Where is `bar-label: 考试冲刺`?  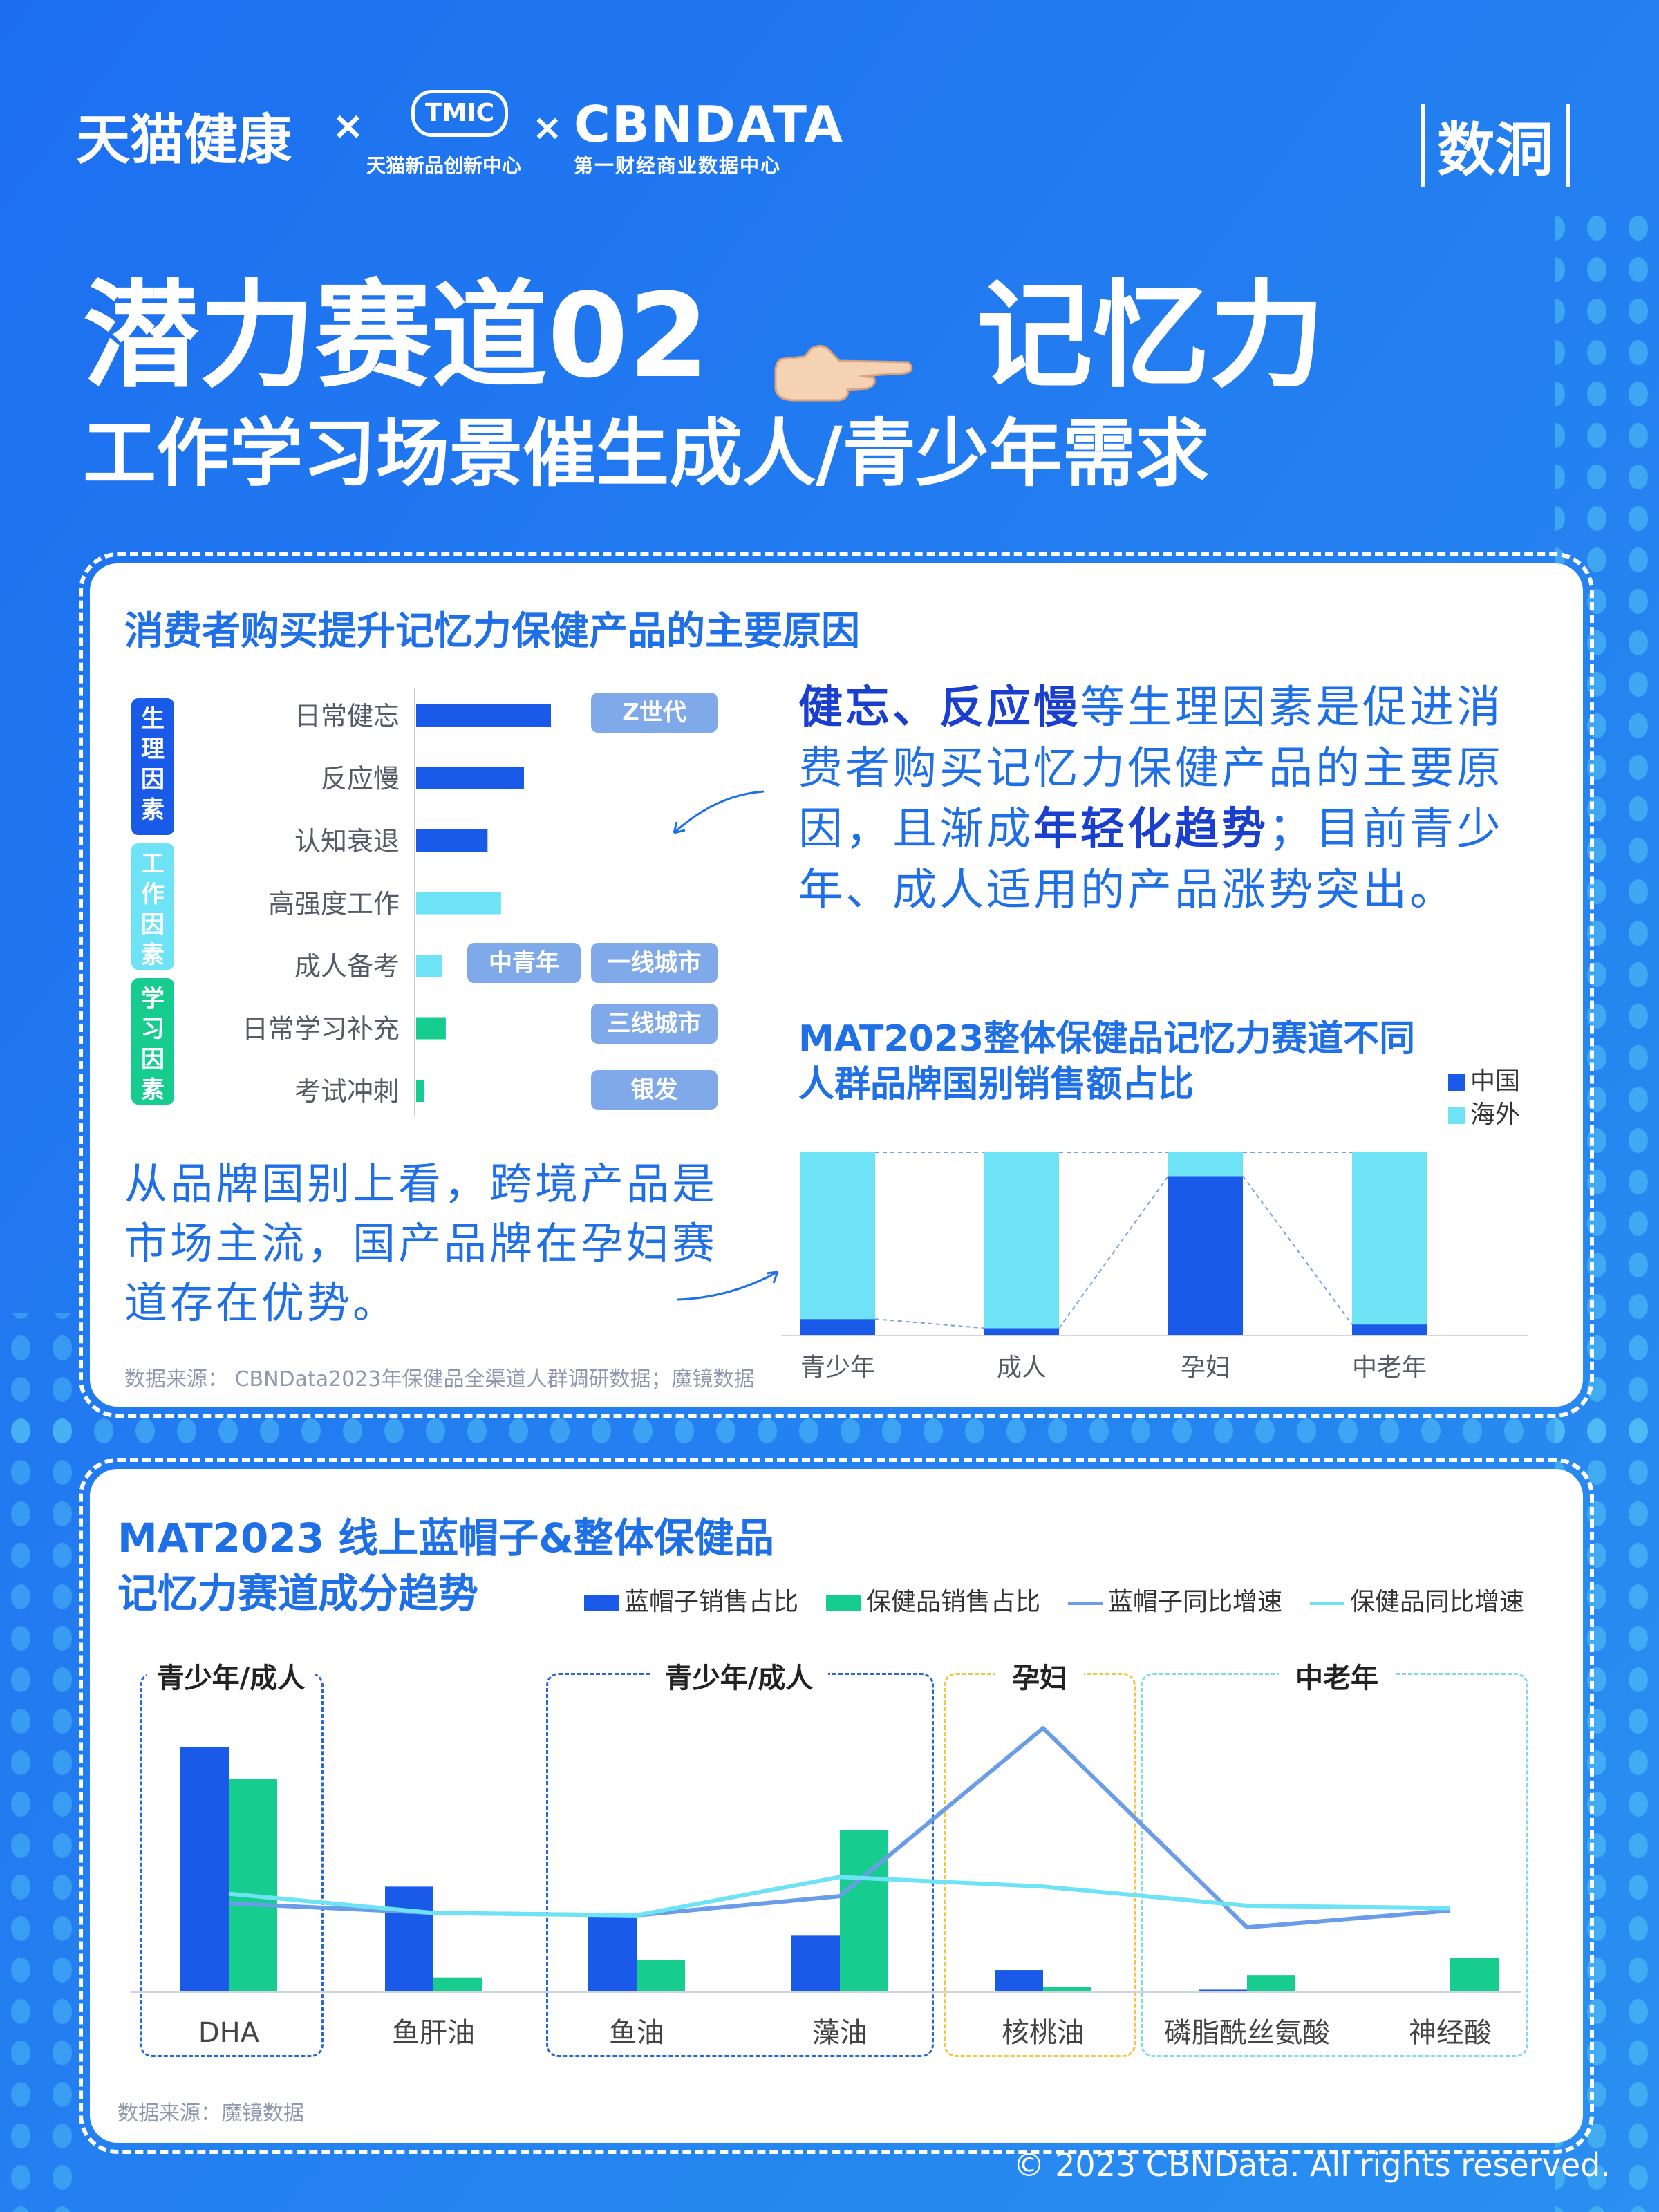 bar-label: 考试冲刺 is located at coordinates (347, 1091).